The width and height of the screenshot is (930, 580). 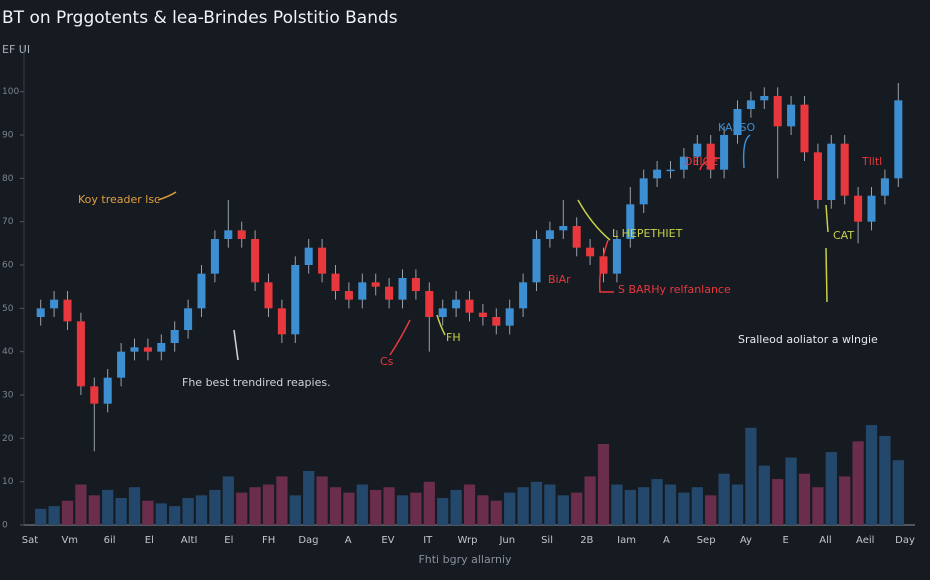 I want to click on x-tick-label: Dag, so click(x=308, y=540).